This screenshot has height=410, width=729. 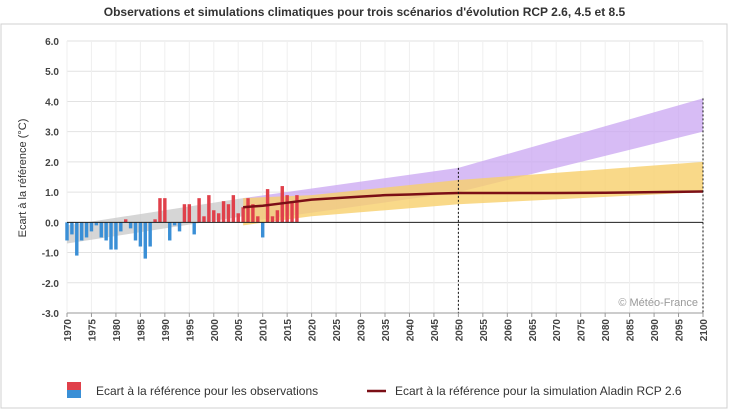 What do you see at coordinates (74, 386) in the screenshot?
I see `legend-obs-swatch-positive` at bounding box center [74, 386].